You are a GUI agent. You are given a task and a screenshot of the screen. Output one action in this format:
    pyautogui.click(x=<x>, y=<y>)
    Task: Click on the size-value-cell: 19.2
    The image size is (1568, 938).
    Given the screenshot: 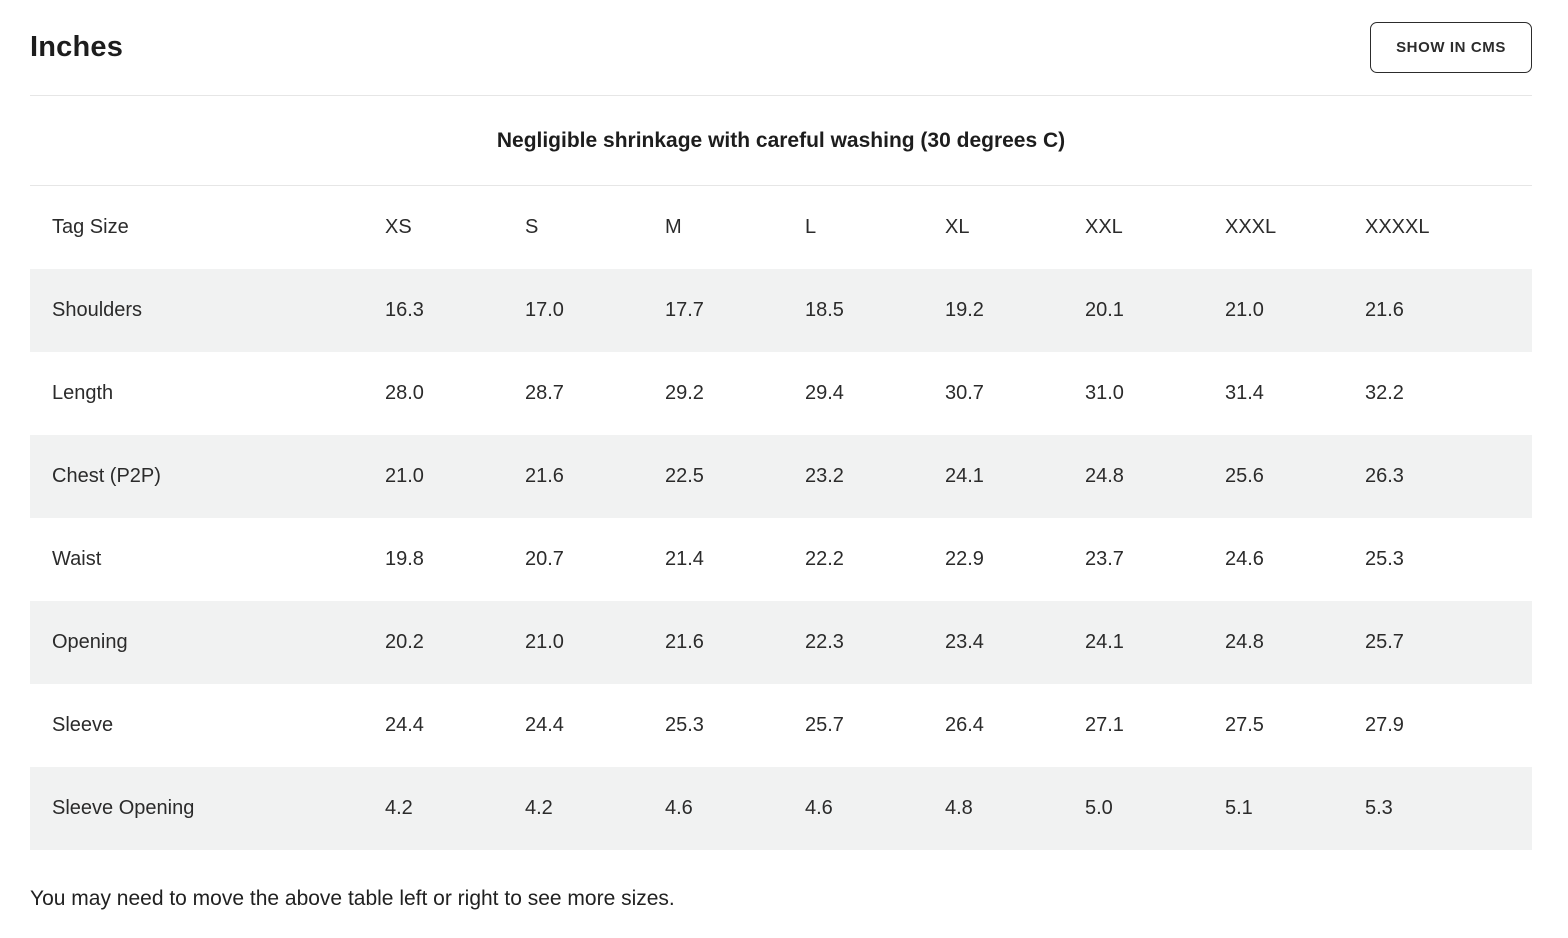 What is the action you would take?
    pyautogui.click(x=993, y=310)
    